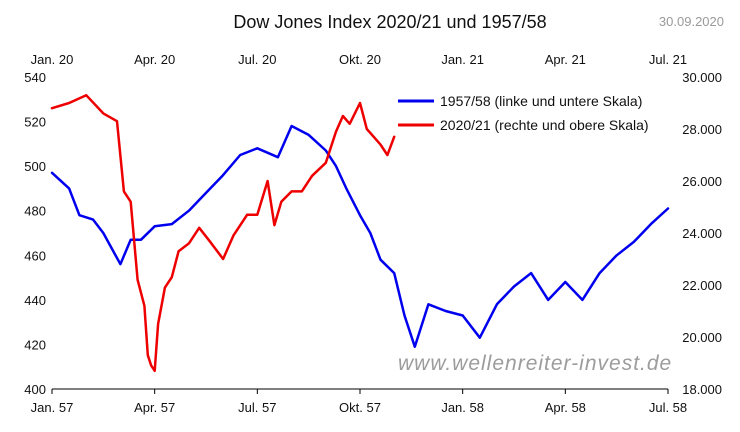 This screenshot has height=432, width=740. Describe the element at coordinates (462, 407) in the screenshot. I see `x-bottom-tick-label: Jan. 58` at that location.